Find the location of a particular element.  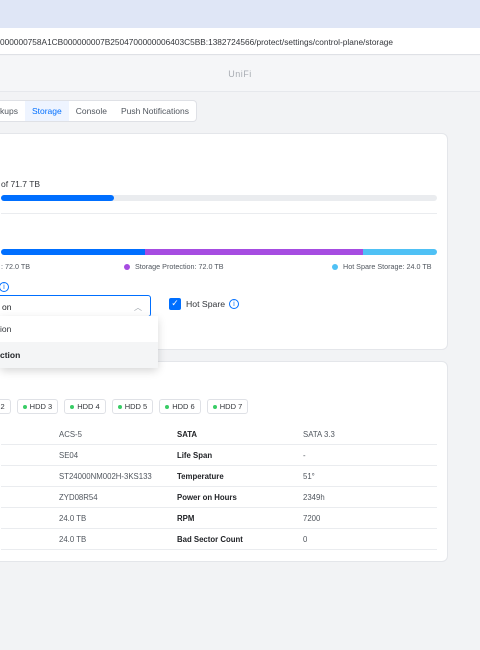

info-icon: i is located at coordinates (4, 287).